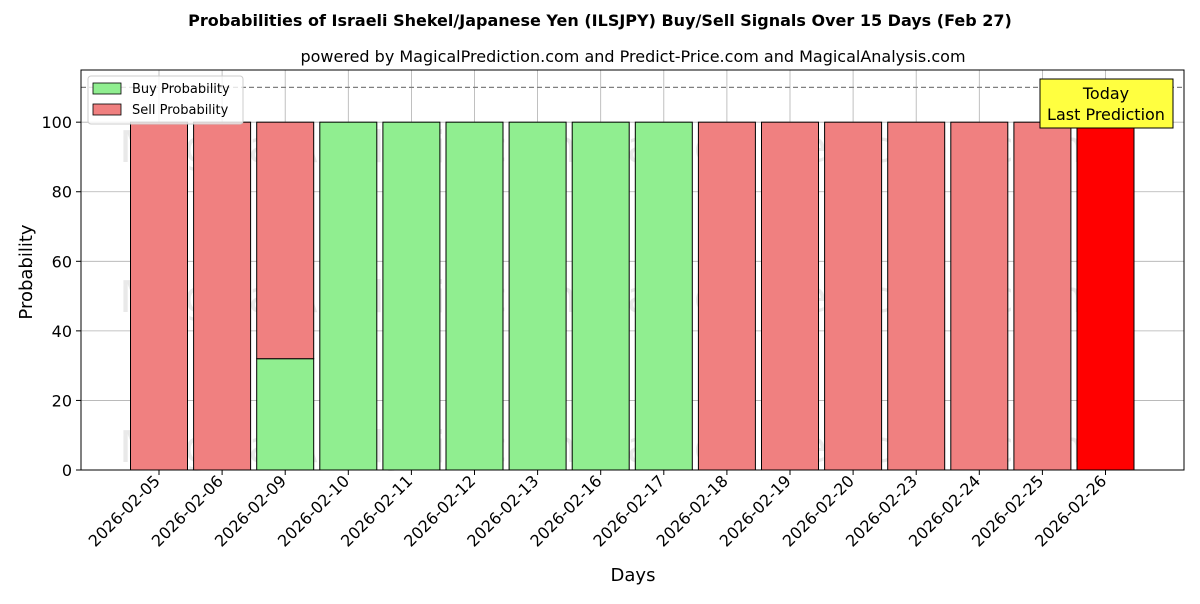  I want to click on legend-swatch-sell, so click(107, 109).